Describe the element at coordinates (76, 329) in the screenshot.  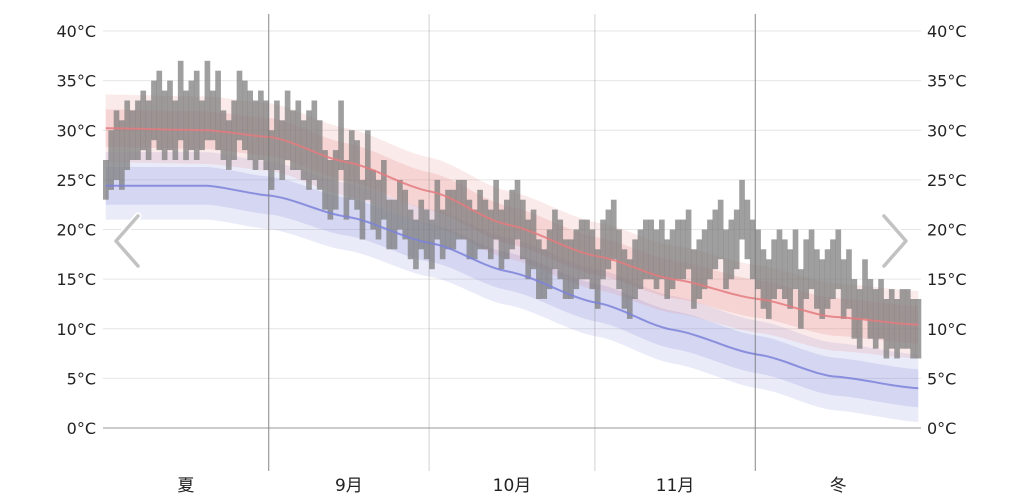
I see `y-tick-label-left: 10°C` at that location.